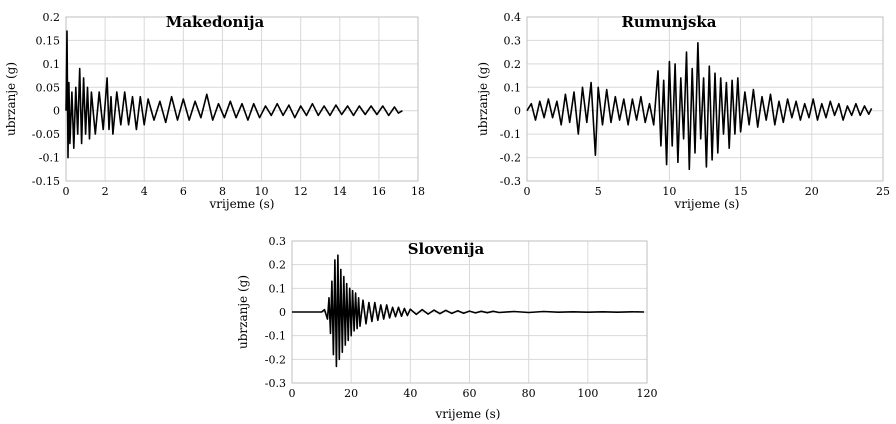 The image size is (896, 424). What do you see at coordinates (647, 393) in the screenshot?
I see `x-tick-label: 120` at bounding box center [647, 393].